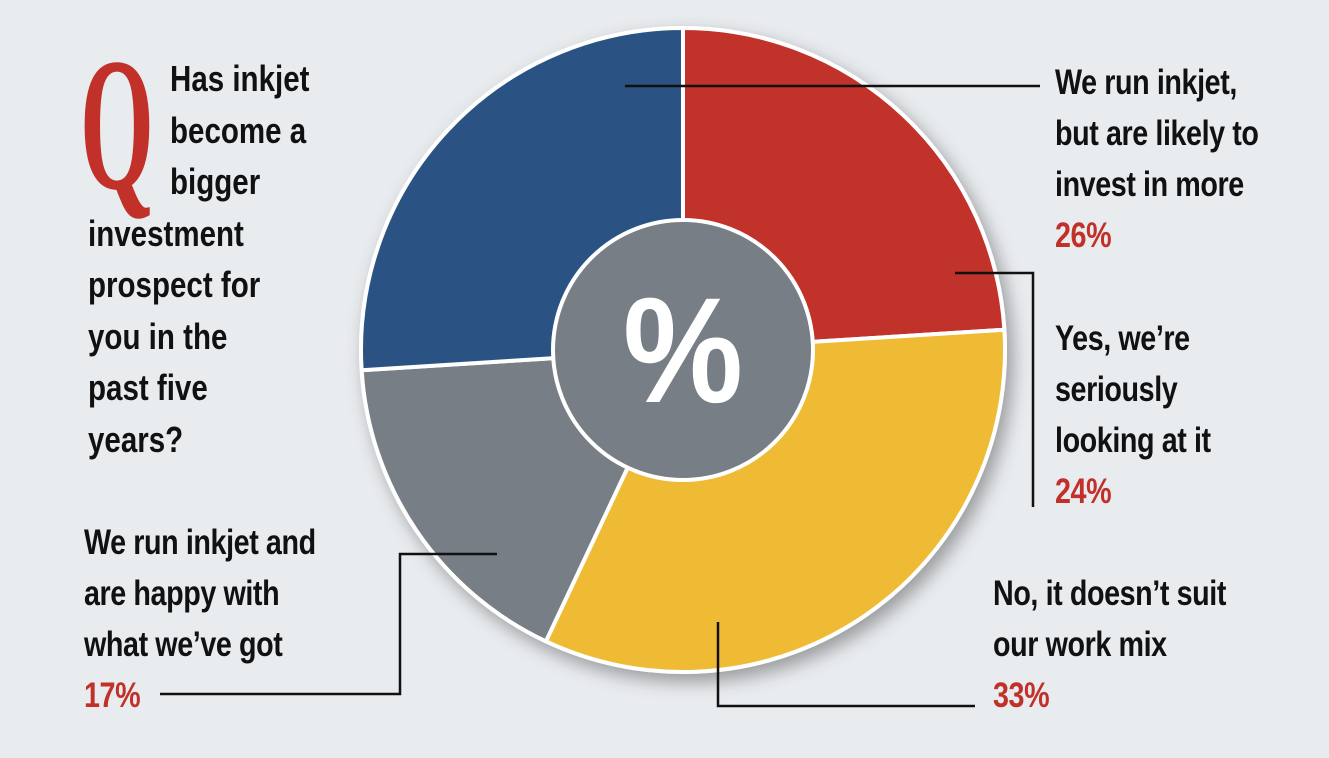  I want to click on label-line: are happy with, so click(182, 593).